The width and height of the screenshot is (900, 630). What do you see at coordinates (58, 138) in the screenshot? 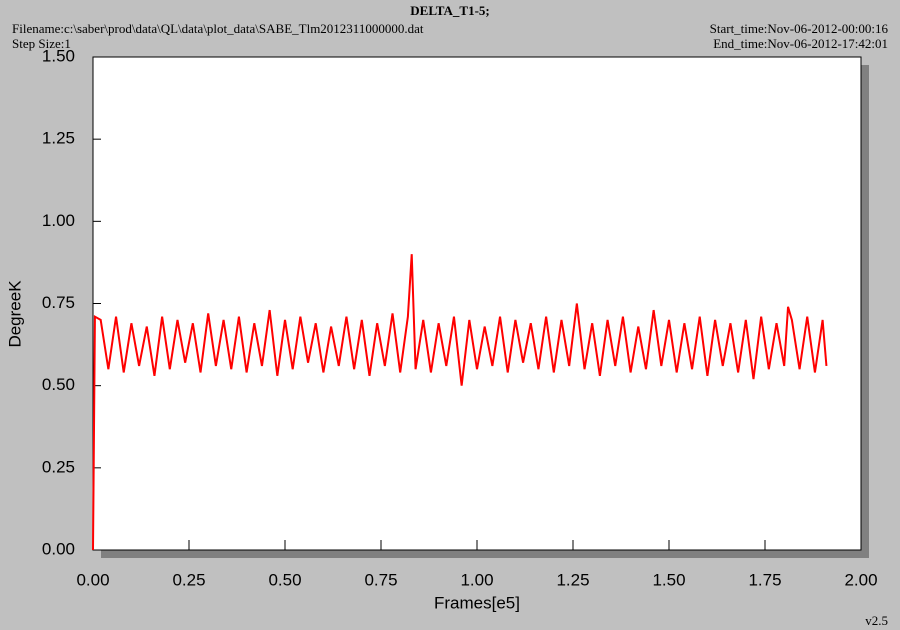
I see `y-tick-label: 1.25` at bounding box center [58, 138].